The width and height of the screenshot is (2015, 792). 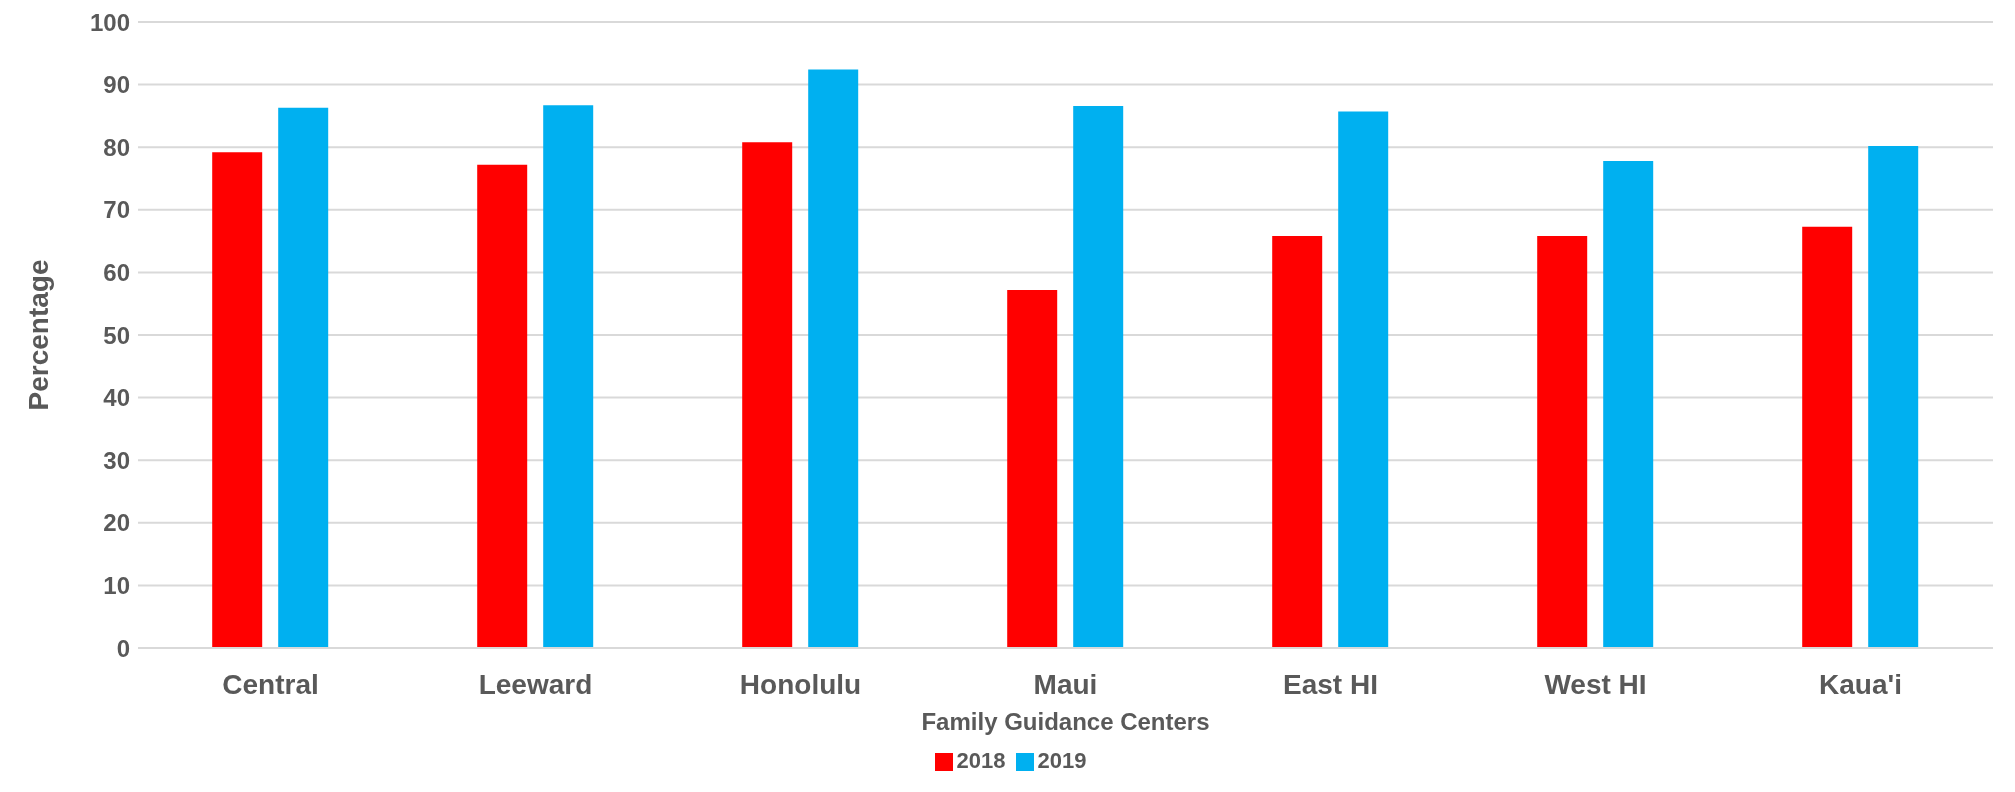 What do you see at coordinates (1595, 684) in the screenshot?
I see `x-tick-label: West HI` at bounding box center [1595, 684].